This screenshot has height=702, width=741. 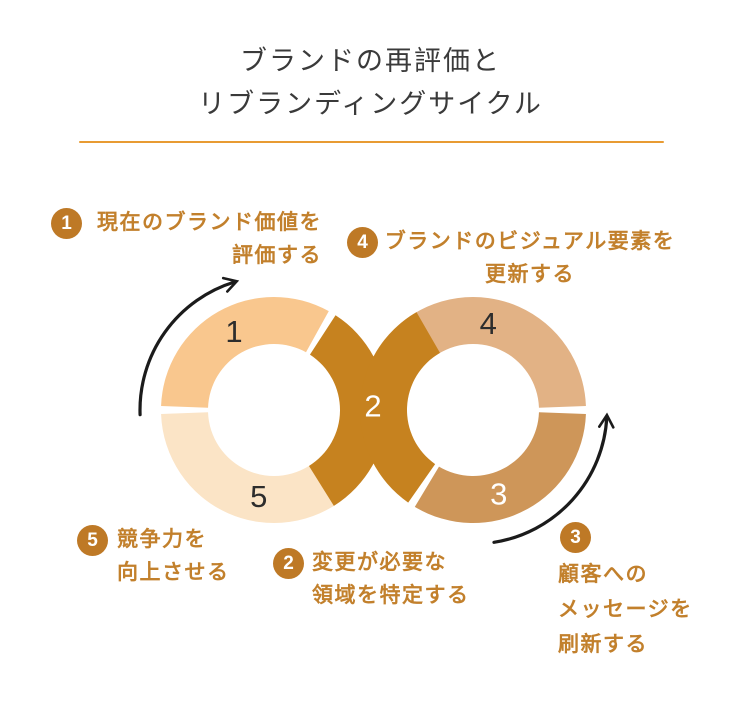 What do you see at coordinates (372, 406) in the screenshot?
I see `ring-number-2: 2` at bounding box center [372, 406].